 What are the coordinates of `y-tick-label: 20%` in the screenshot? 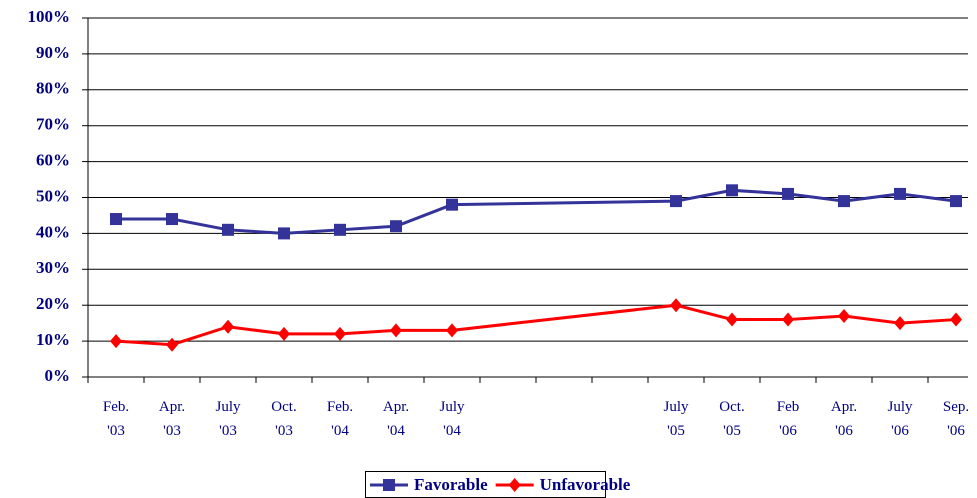 It's located at (53, 303).